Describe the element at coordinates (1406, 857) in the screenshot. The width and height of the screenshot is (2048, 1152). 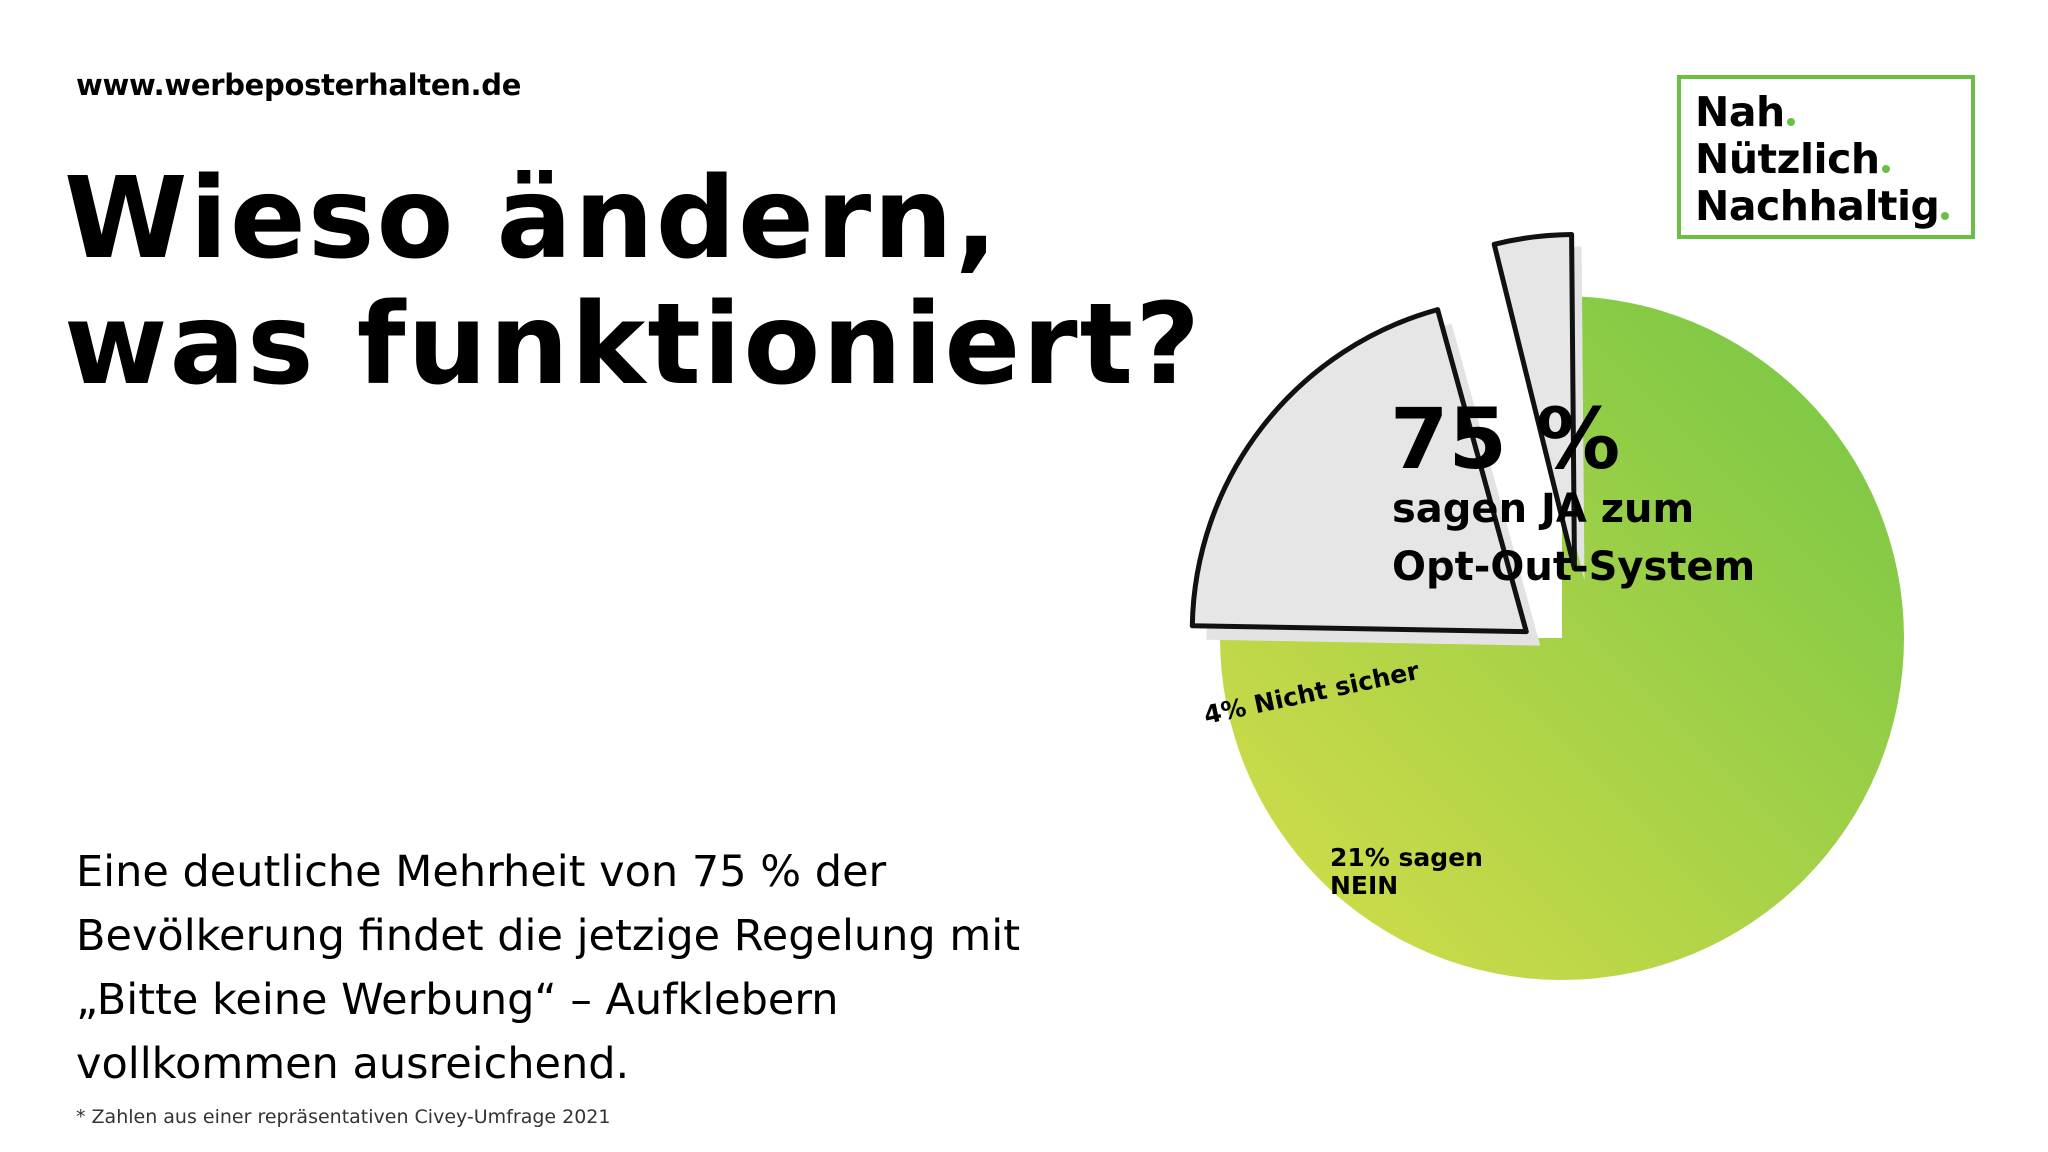
I see `label-no-line-1: 21% sagen` at that location.